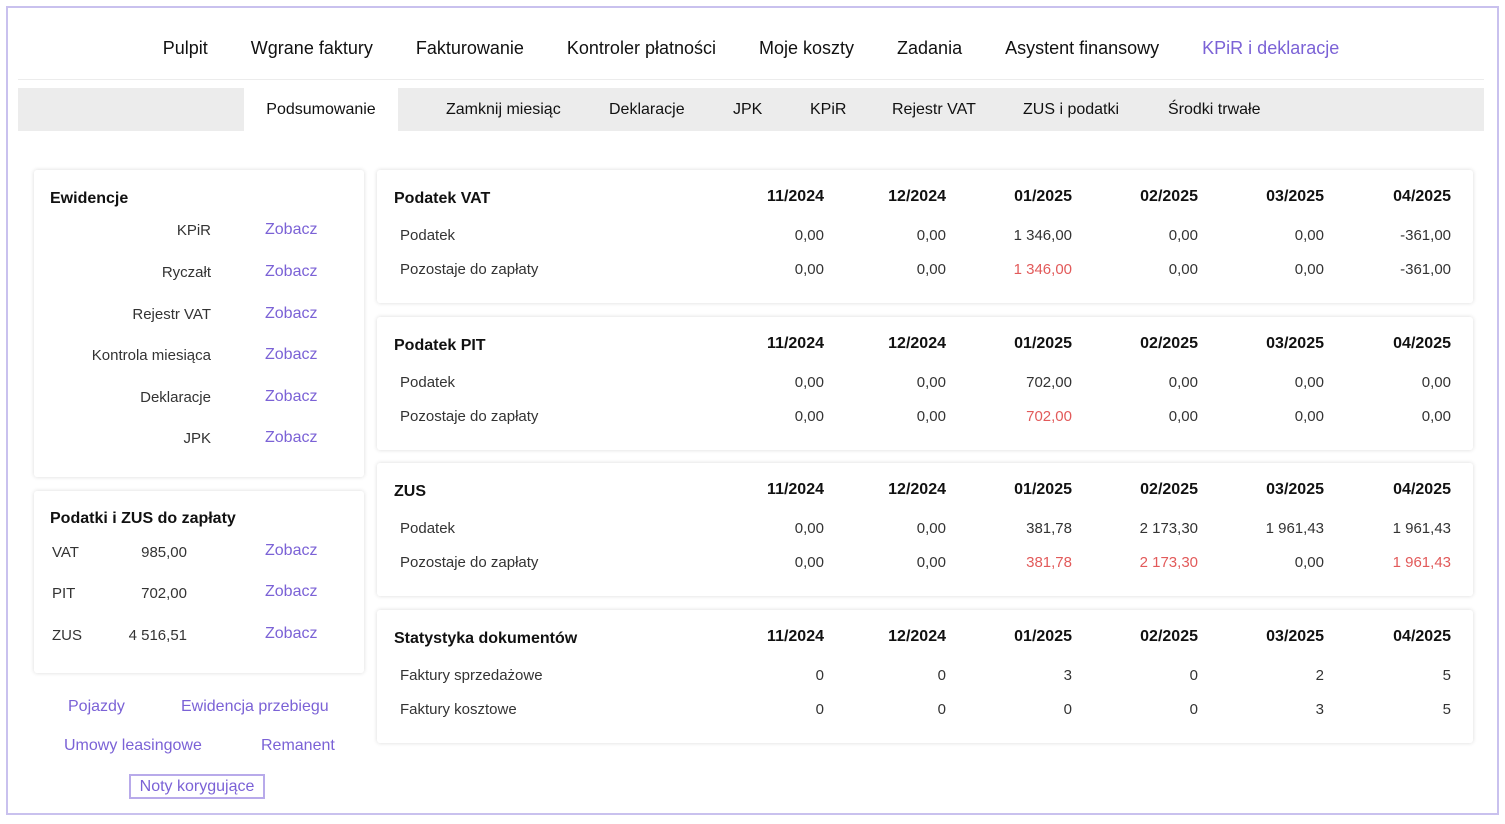  What do you see at coordinates (255, 706) in the screenshot?
I see `ewidencja-przebiegu-link: Ewidencja przebiegu` at bounding box center [255, 706].